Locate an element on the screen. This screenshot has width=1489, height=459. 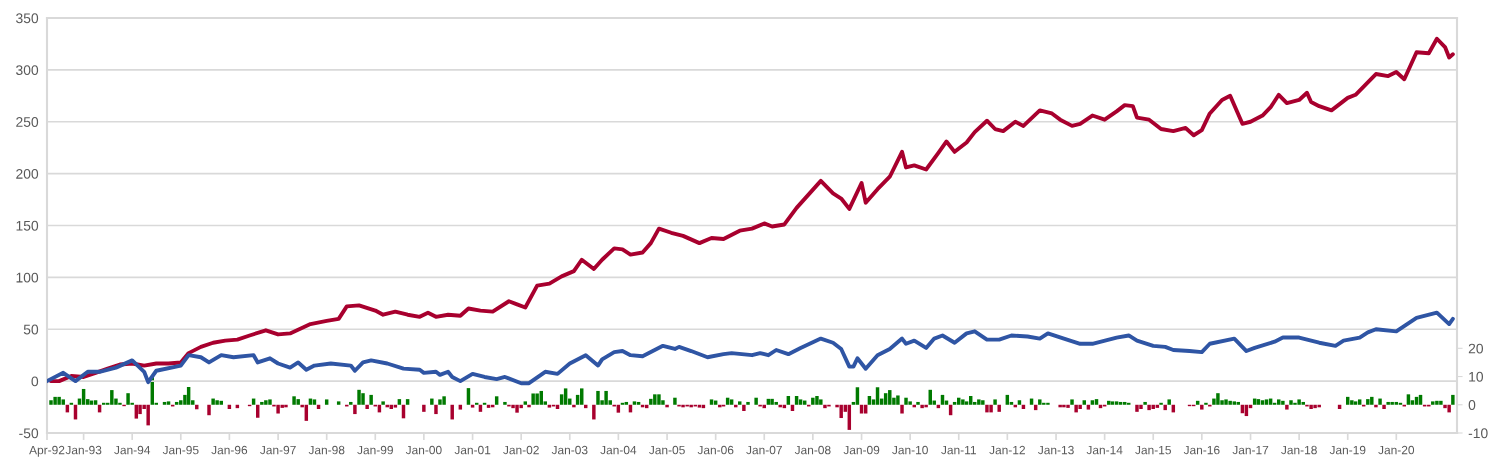
y-tick-label: 250 is located at coordinates (27, 122).